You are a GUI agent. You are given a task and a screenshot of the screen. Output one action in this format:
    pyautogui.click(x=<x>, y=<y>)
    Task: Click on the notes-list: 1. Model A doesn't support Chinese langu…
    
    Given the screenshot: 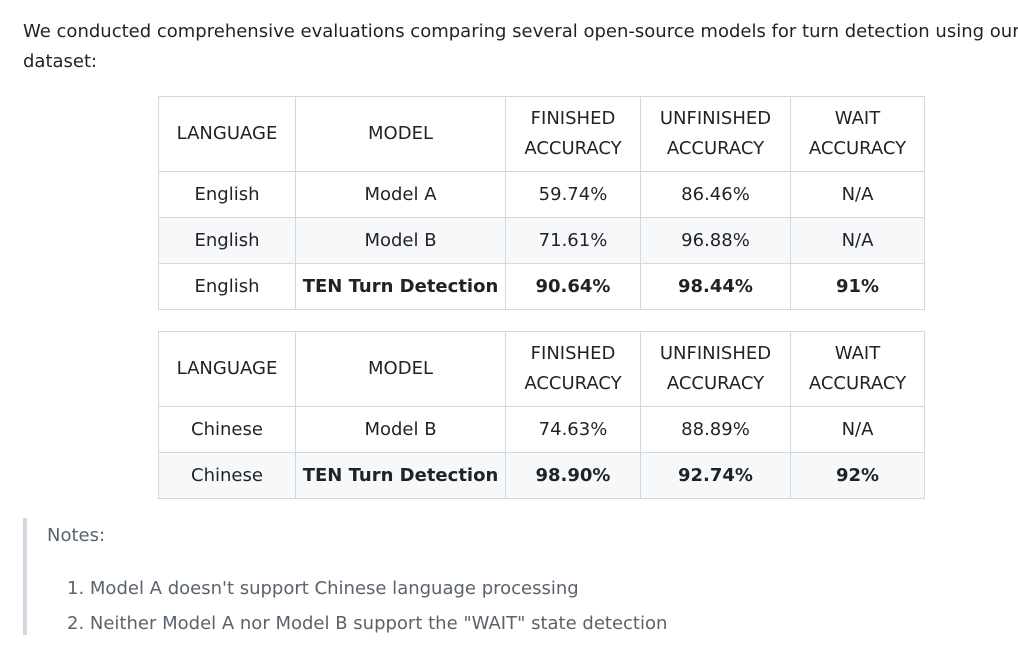 What is the action you would take?
    pyautogui.click(x=357, y=606)
    